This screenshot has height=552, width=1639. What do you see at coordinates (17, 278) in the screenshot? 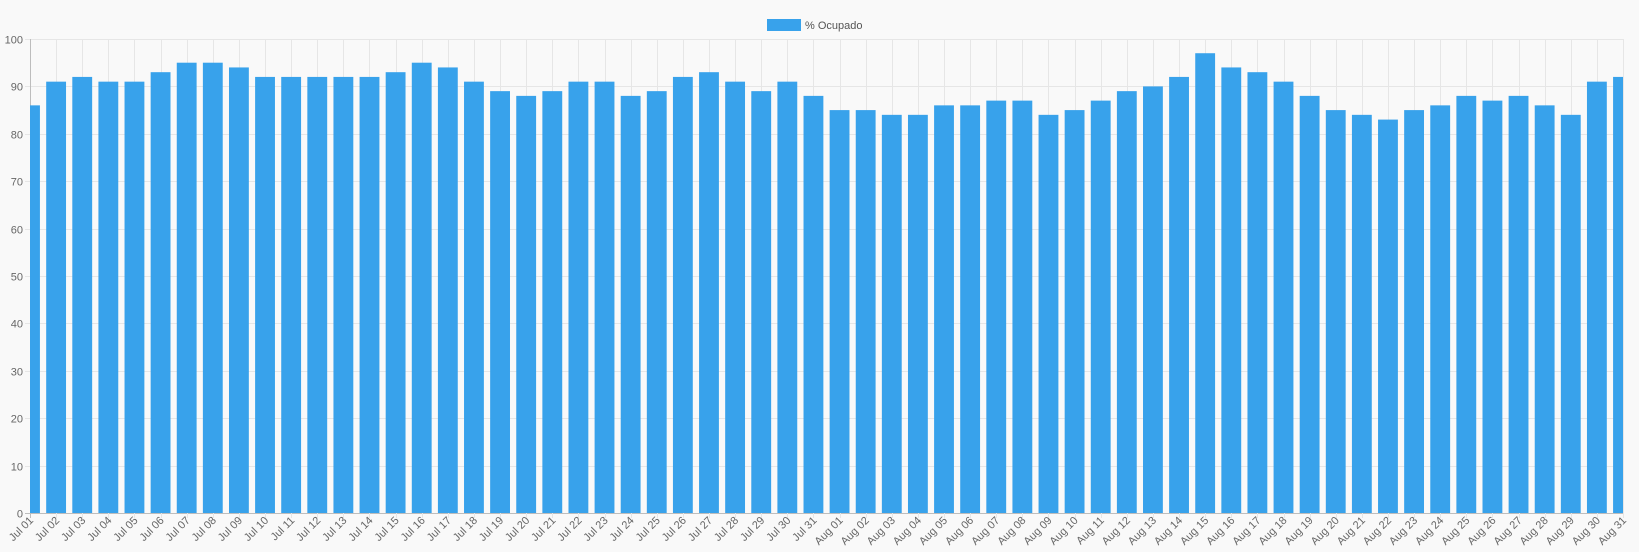
I see `y-tick-label: 50` at bounding box center [17, 278].